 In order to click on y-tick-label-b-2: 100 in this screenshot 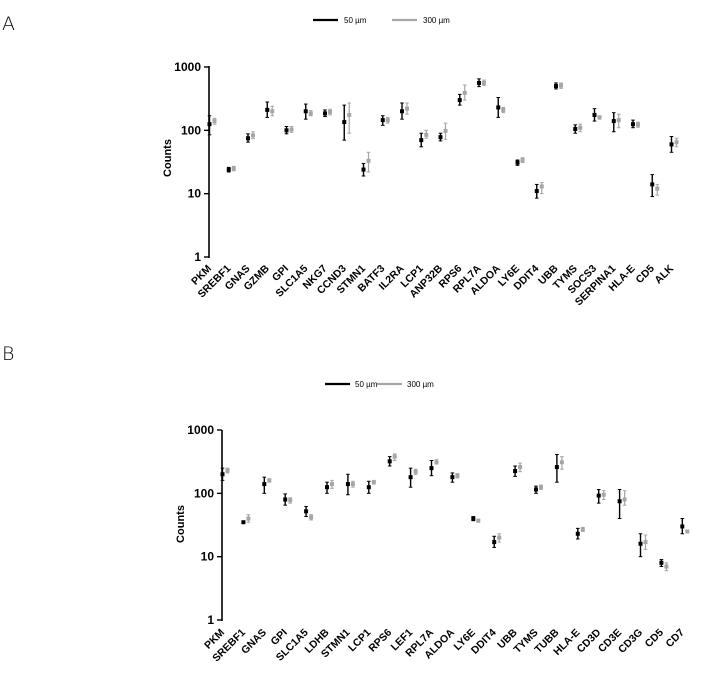, I will do `click(204, 493)`.